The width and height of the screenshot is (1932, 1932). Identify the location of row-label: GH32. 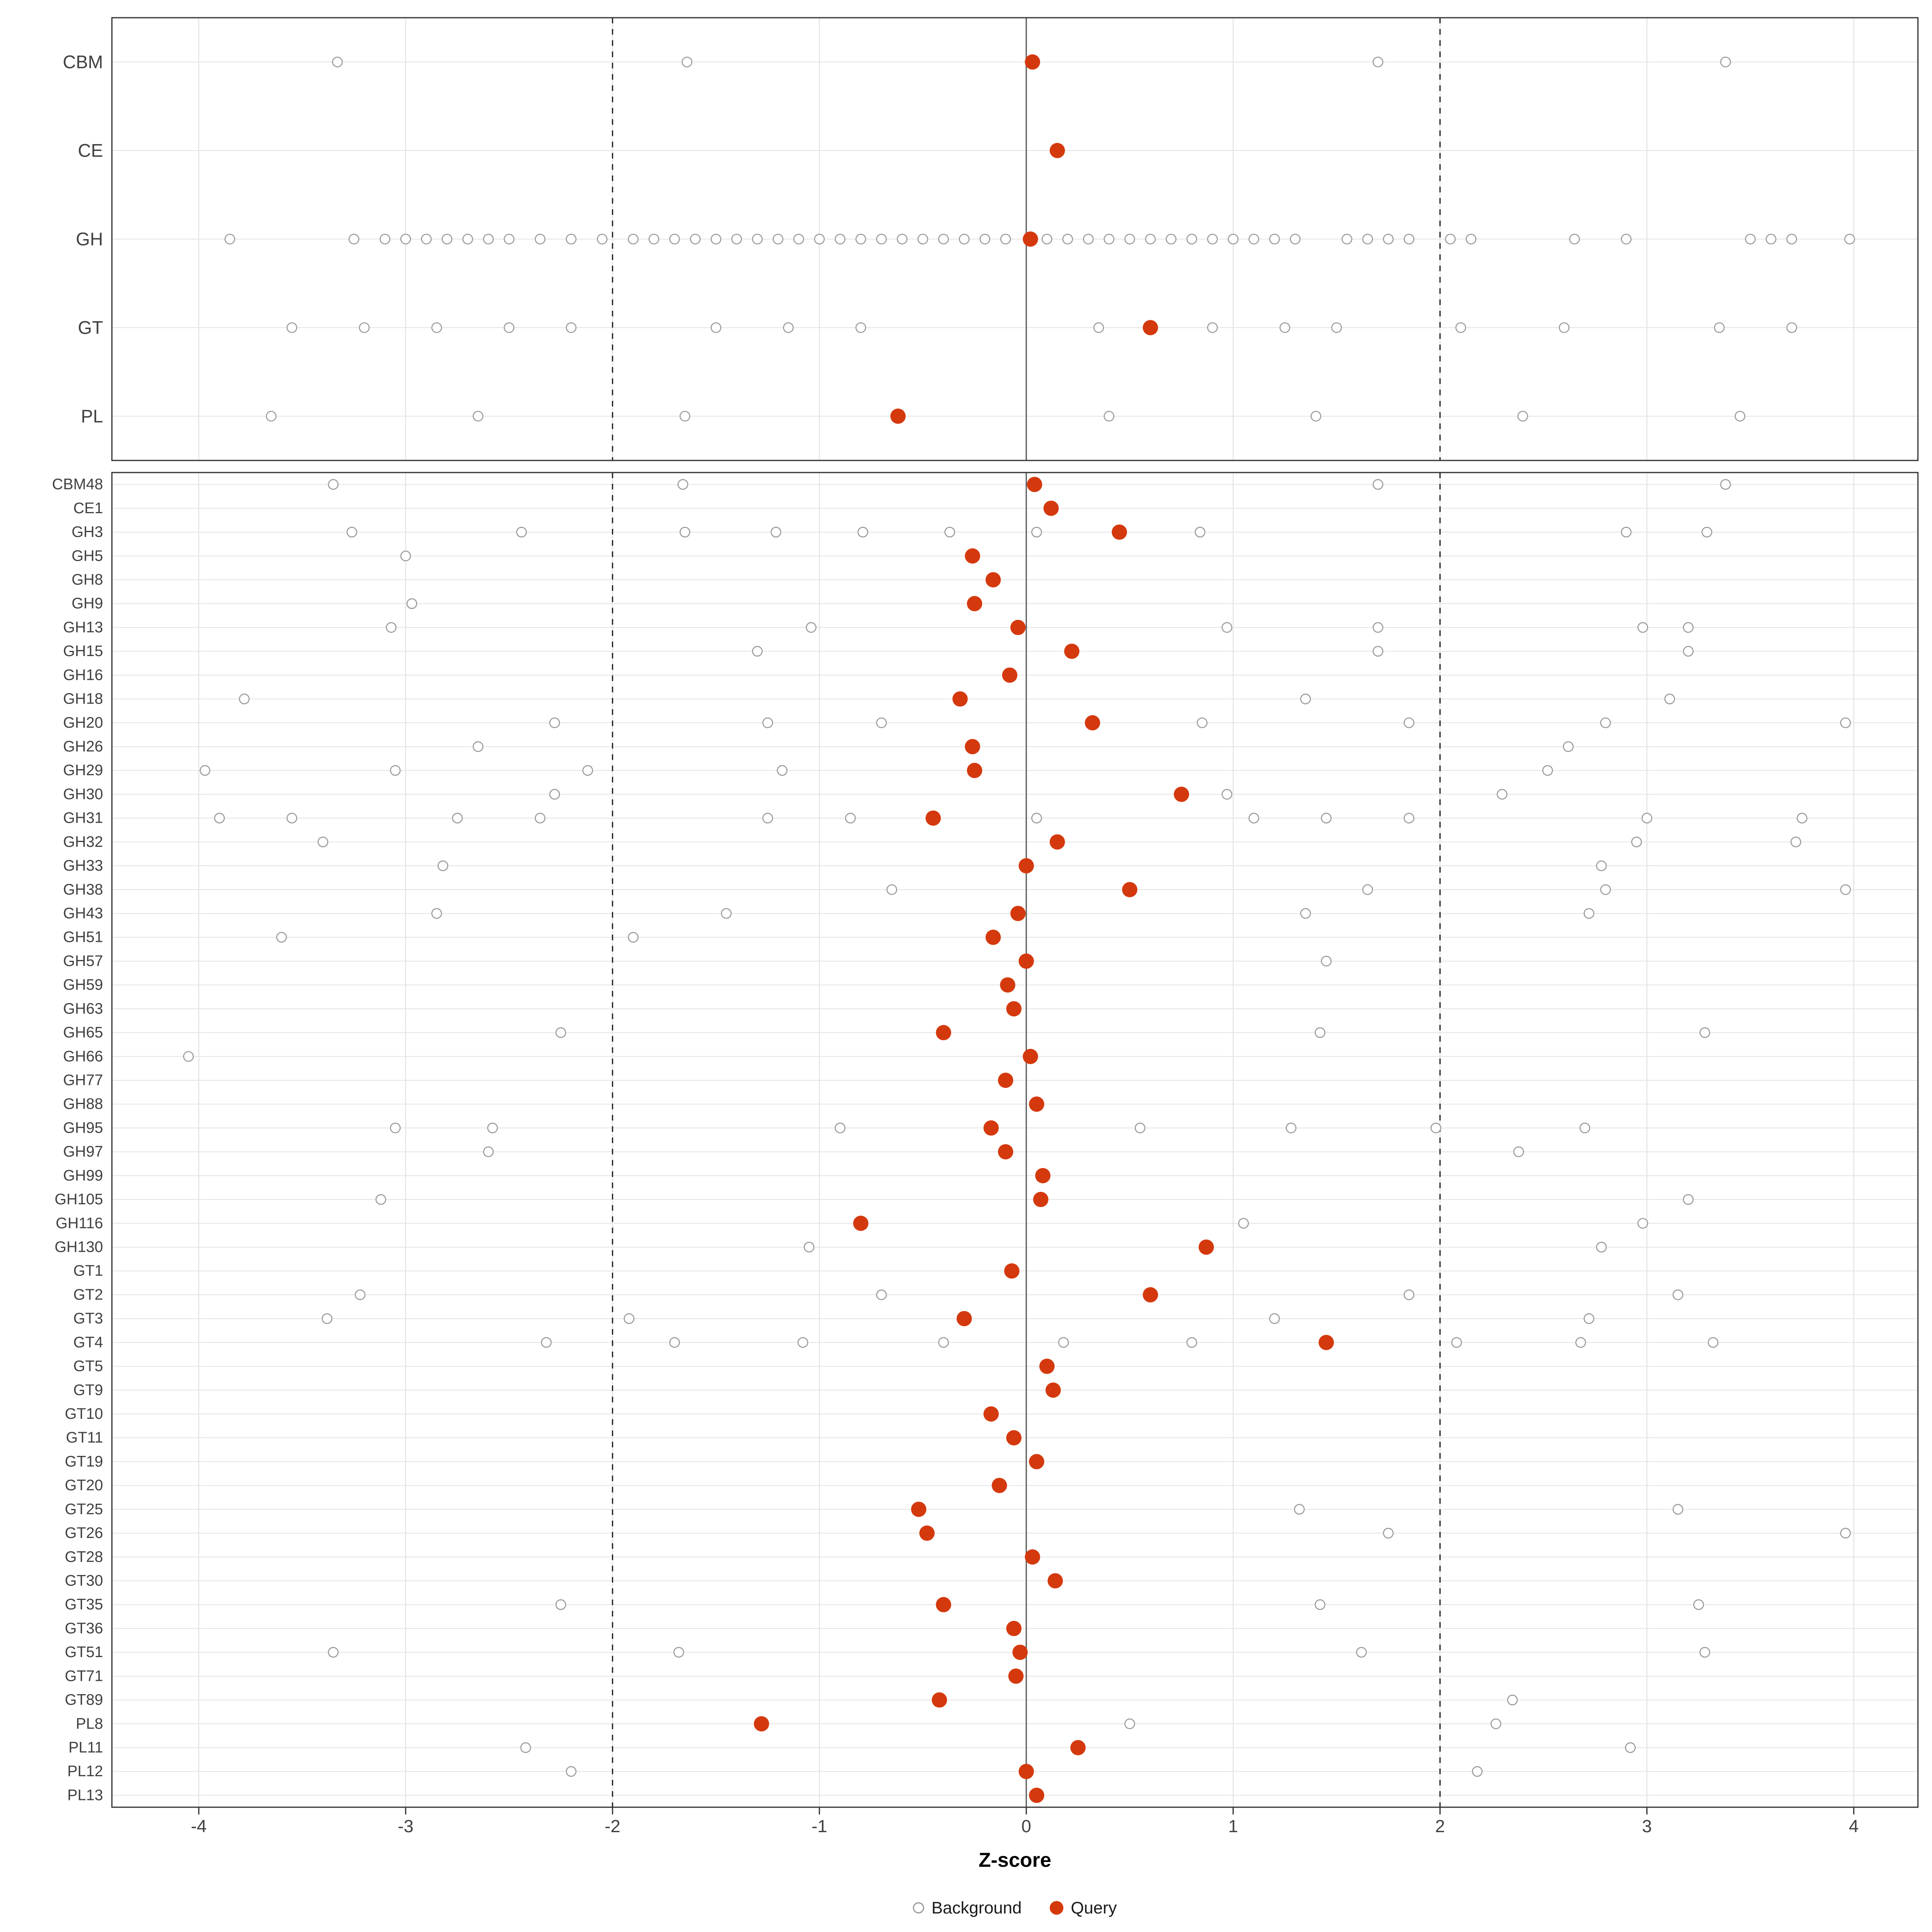
(83, 842).